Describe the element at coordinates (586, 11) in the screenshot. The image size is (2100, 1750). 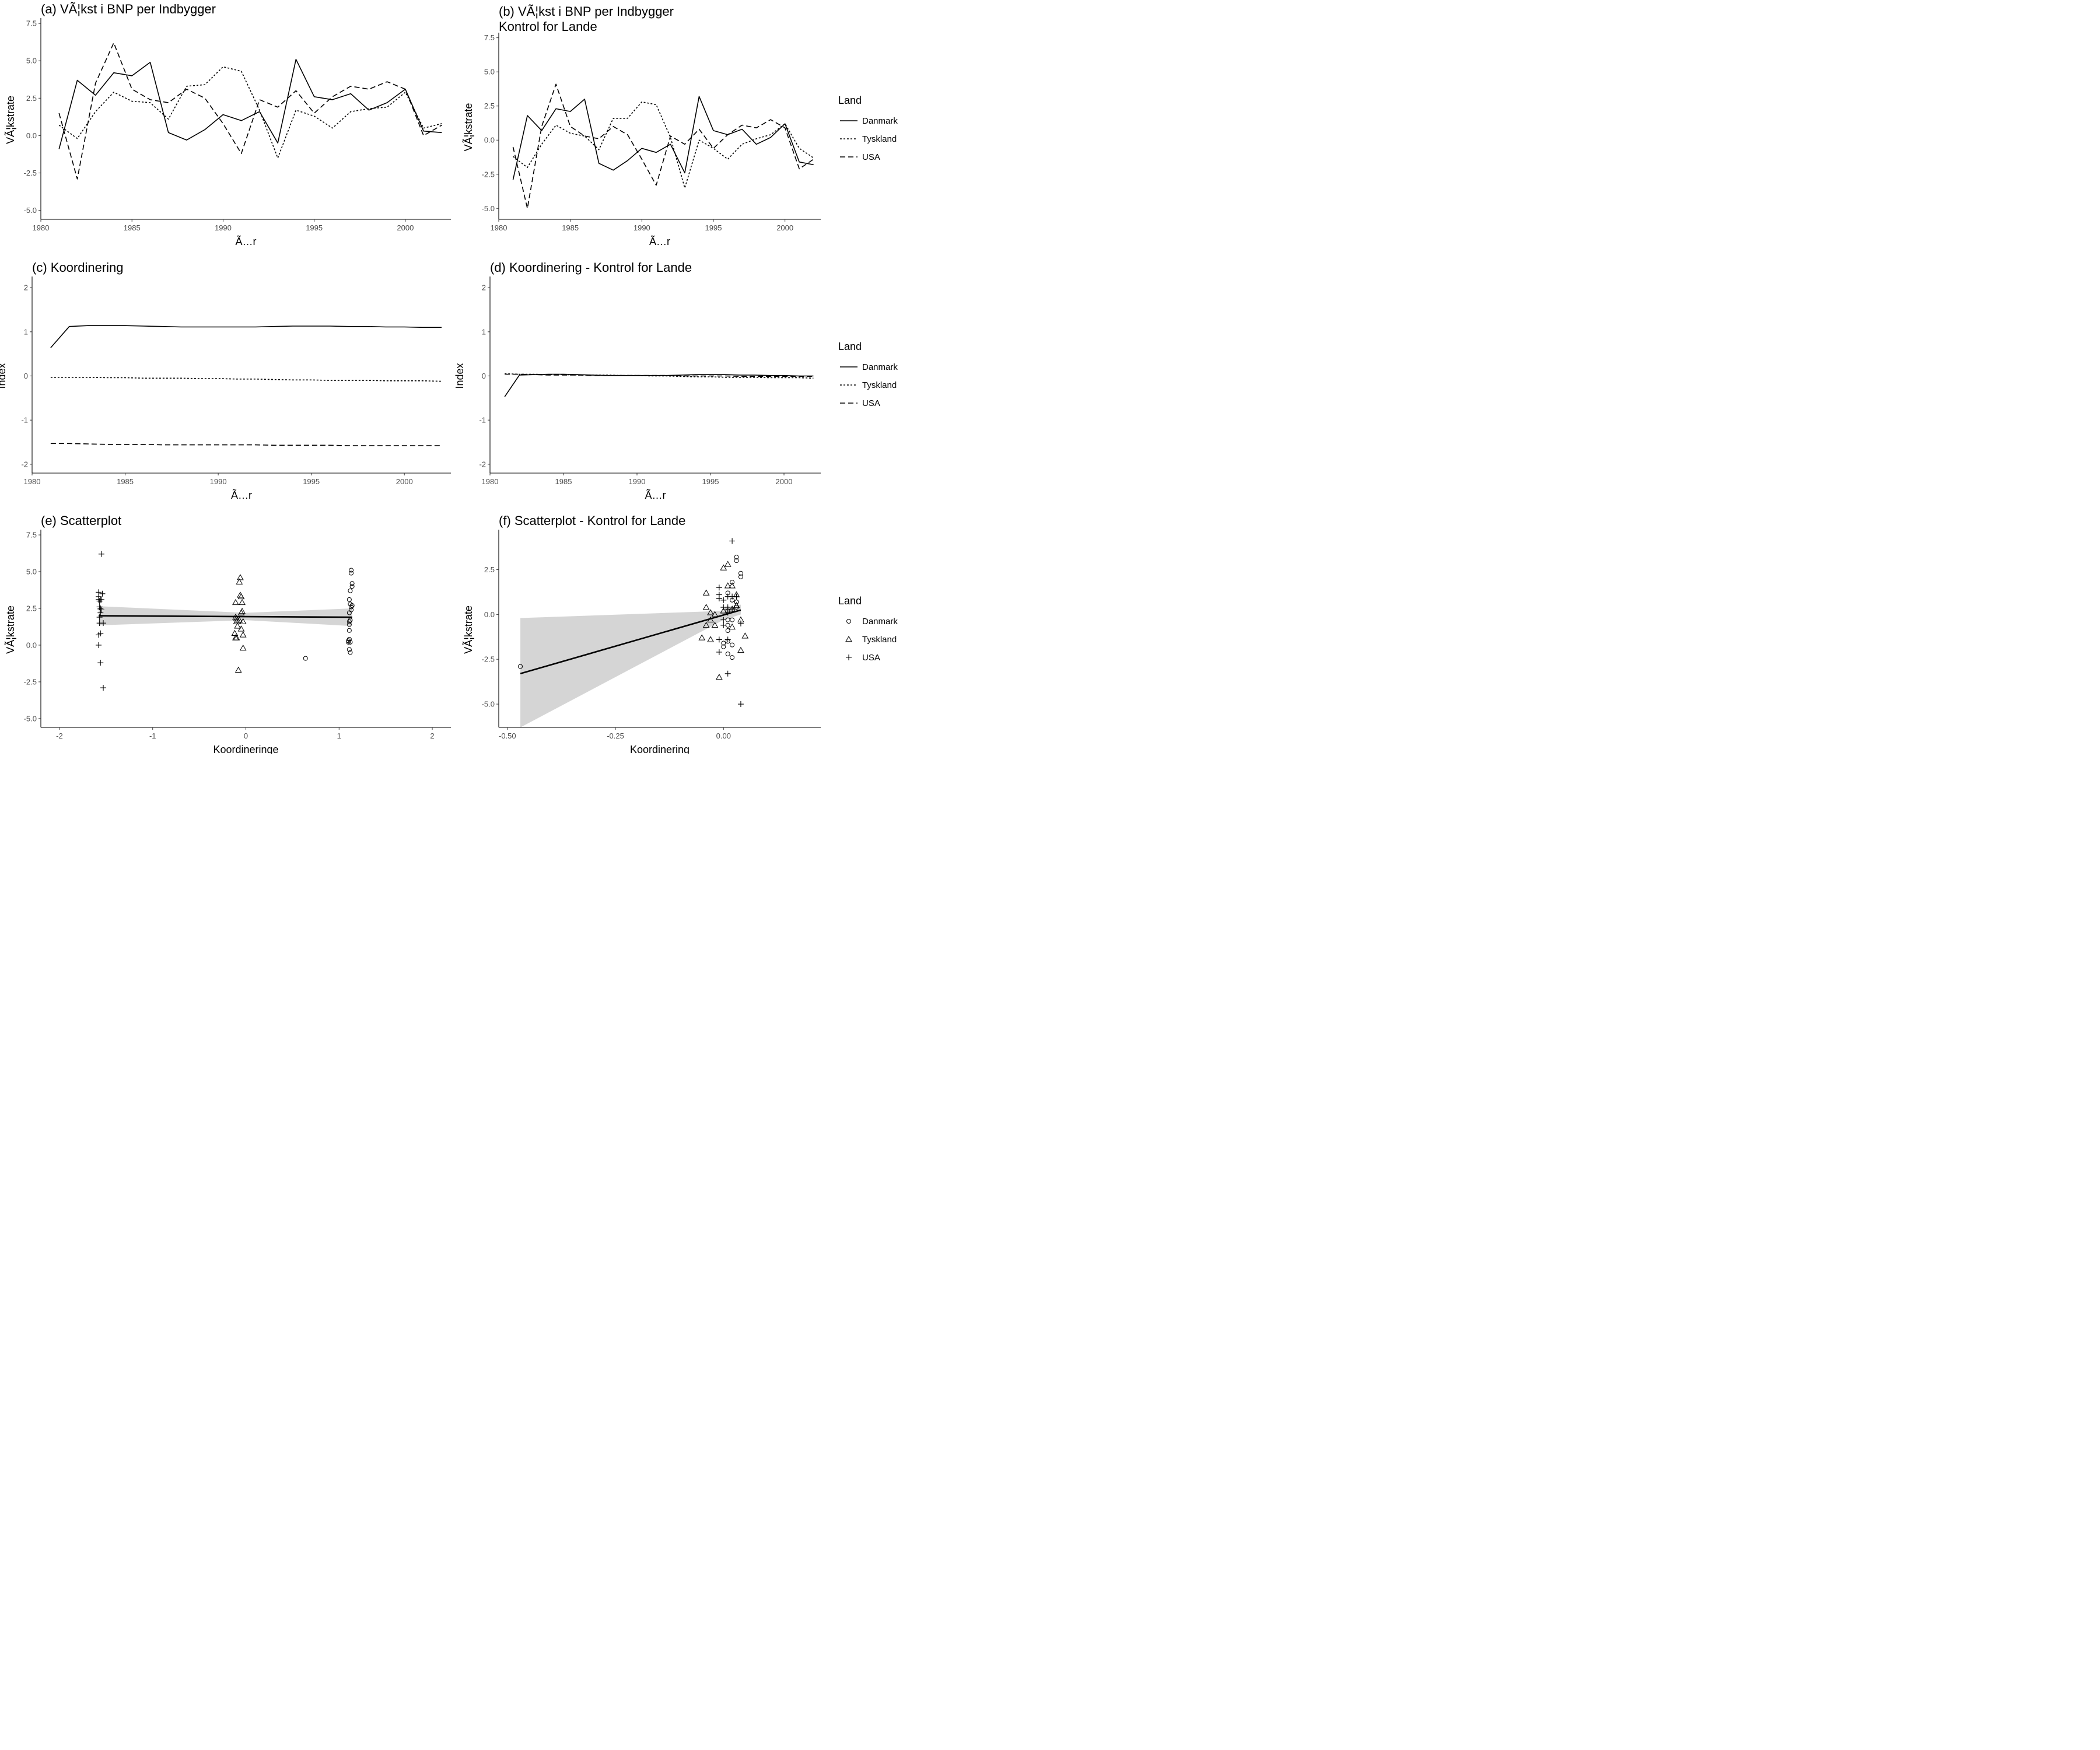
I see `panel-title: (b) VÃ¦kst i BNP per Indbygger` at that location.